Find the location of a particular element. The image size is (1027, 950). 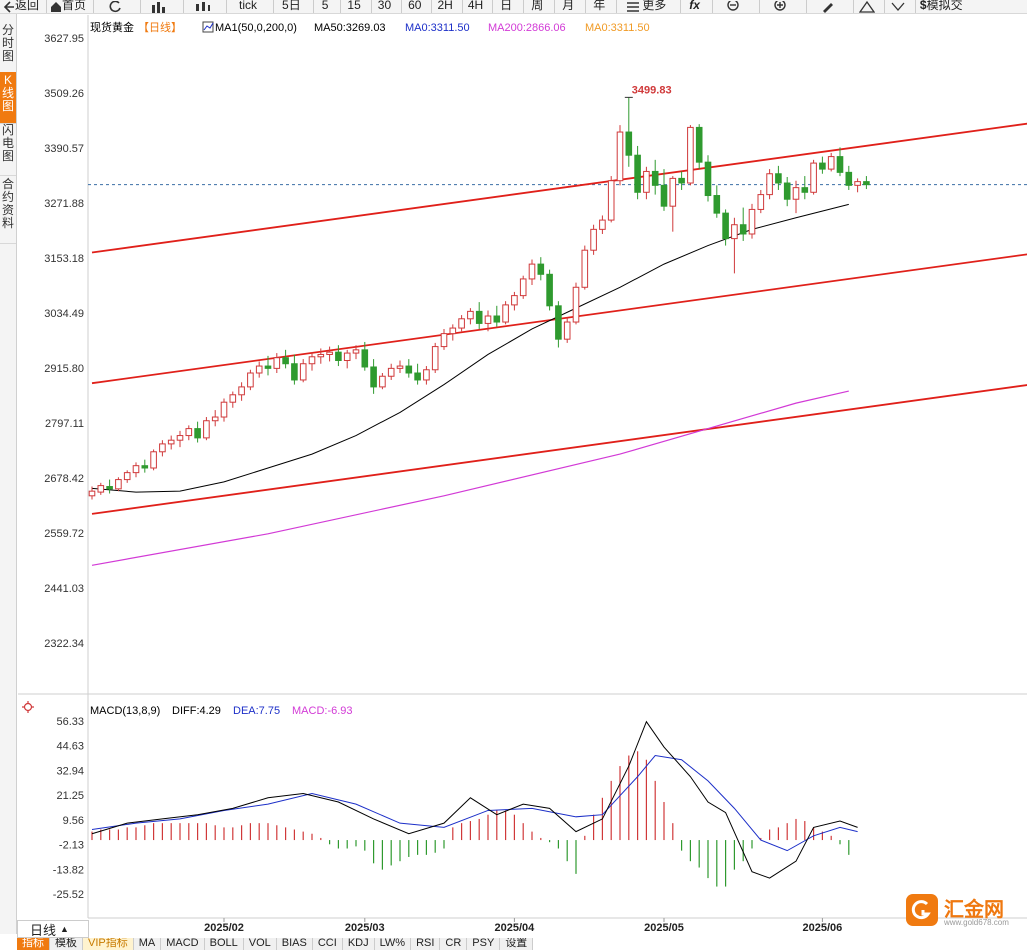

btab-settings: 设置 is located at coordinates (517, 944).